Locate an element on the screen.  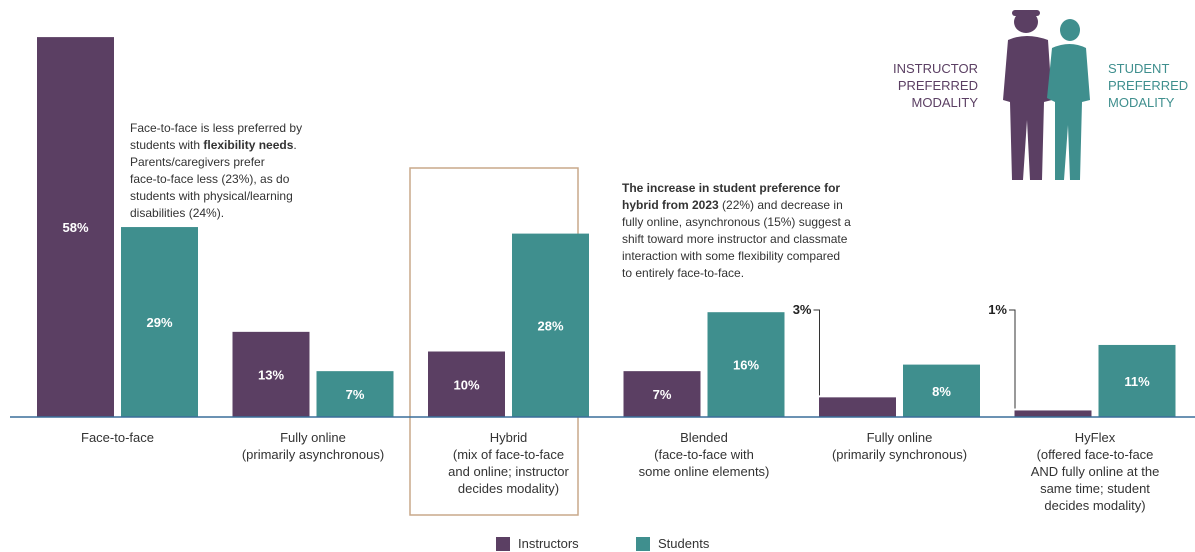
annotation-text: hybrid from 2023 is located at coordinates (670, 205).